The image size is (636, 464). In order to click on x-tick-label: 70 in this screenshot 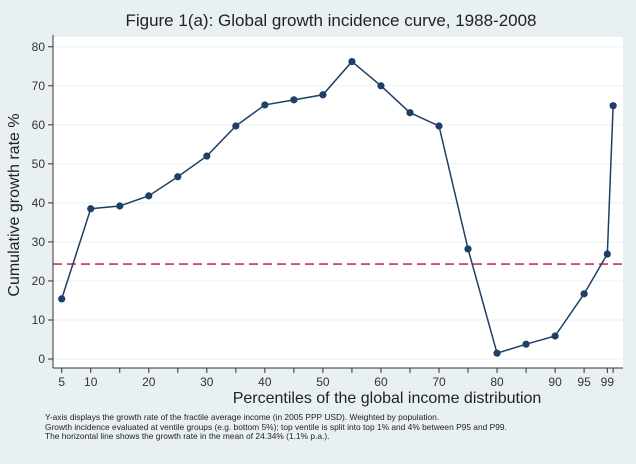, I will do `click(439, 382)`.